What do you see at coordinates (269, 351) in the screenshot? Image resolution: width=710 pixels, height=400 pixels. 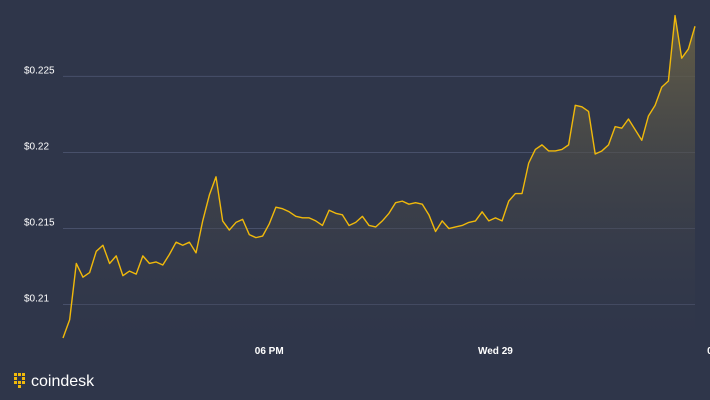 I see `x-tick-label: 06 PM` at bounding box center [269, 351].